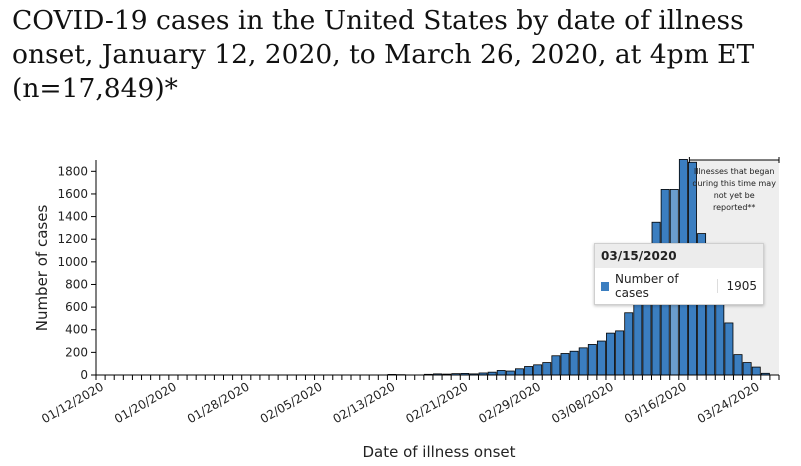  I want to click on bar-02-27-2020, so click(519, 372).